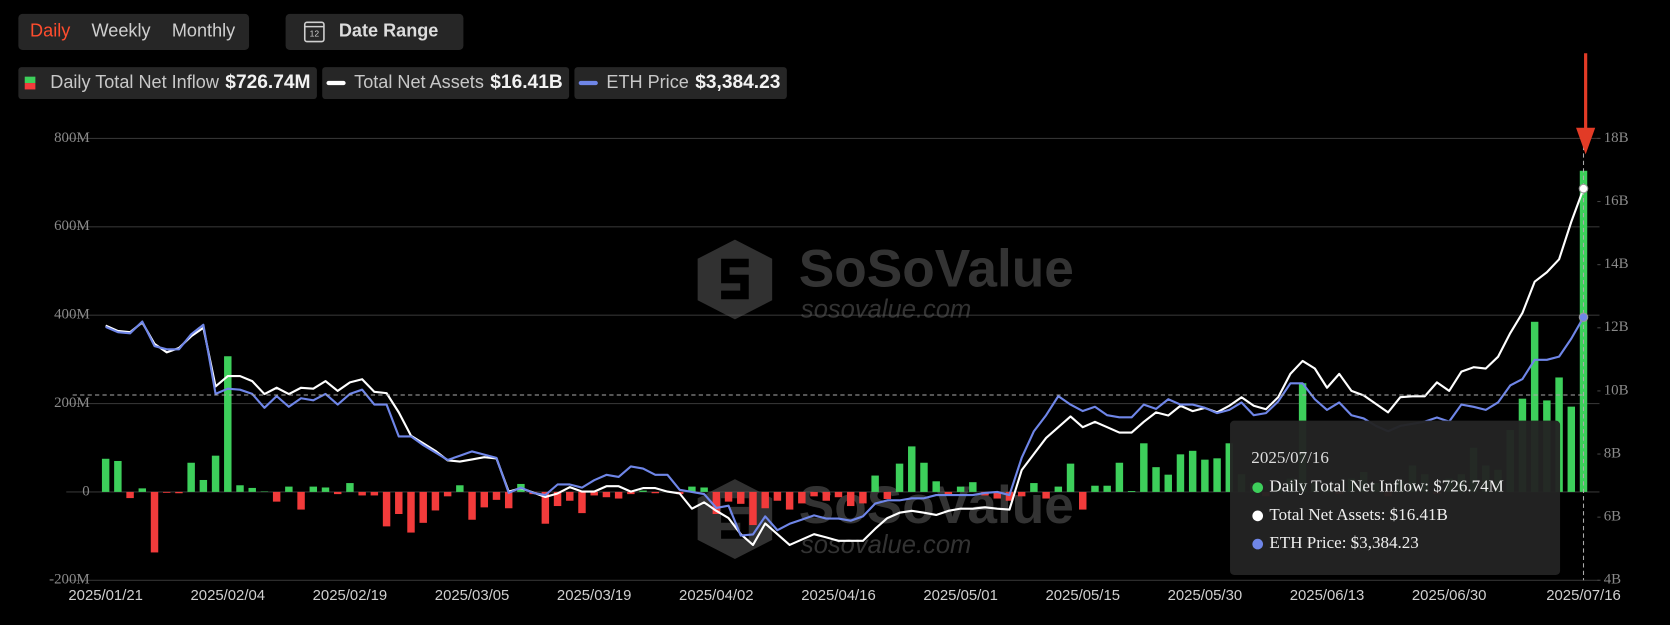 This screenshot has width=1670, height=625. I want to click on x-tick-label: 2025/05/01, so click(960, 596).